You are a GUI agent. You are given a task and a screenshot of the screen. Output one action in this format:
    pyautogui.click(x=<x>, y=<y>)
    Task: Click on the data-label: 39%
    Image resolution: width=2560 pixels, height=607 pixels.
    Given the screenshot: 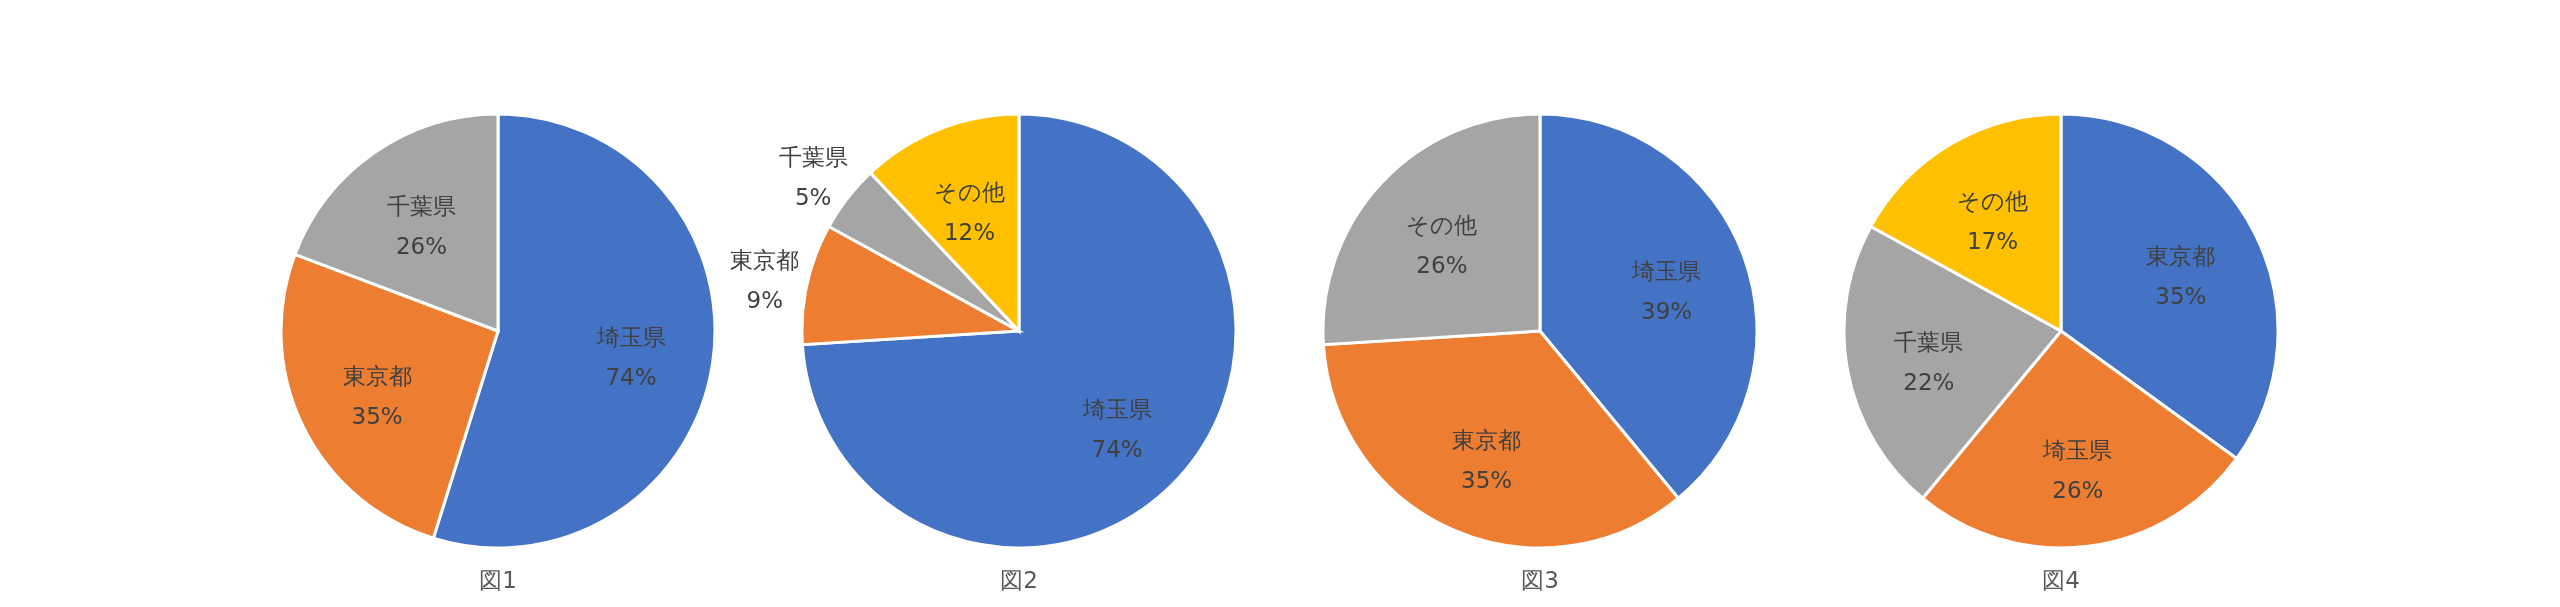 What is the action you would take?
    pyautogui.click(x=1667, y=311)
    